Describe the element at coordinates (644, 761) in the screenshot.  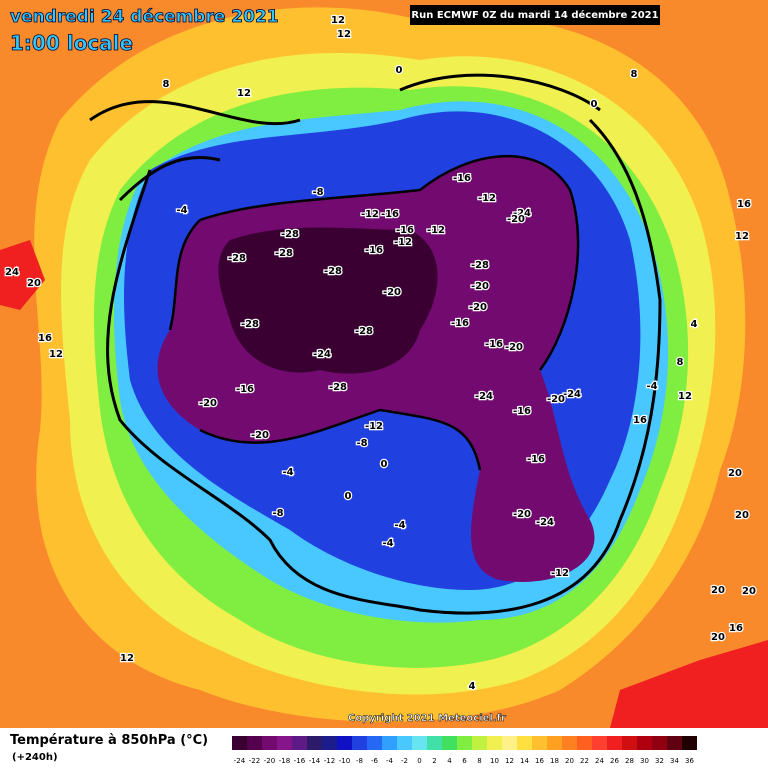
I see `scale-label: 30` at that location.